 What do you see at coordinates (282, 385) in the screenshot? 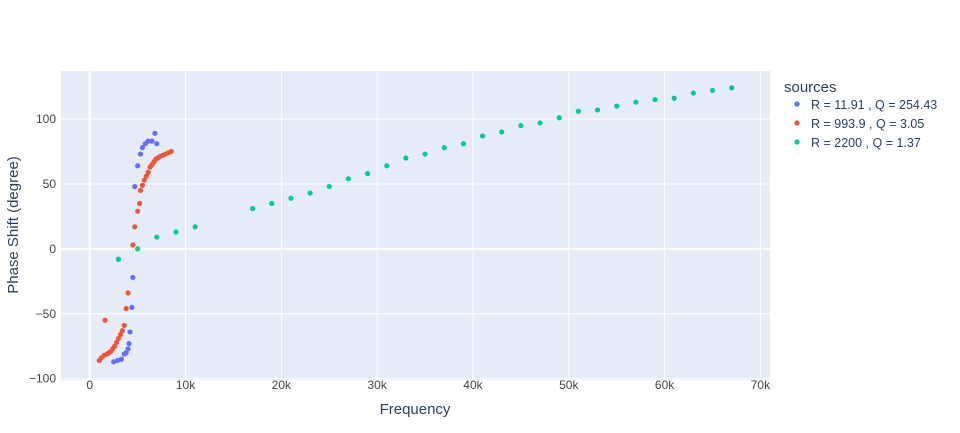
I see `x-tick-label: 20k` at bounding box center [282, 385].